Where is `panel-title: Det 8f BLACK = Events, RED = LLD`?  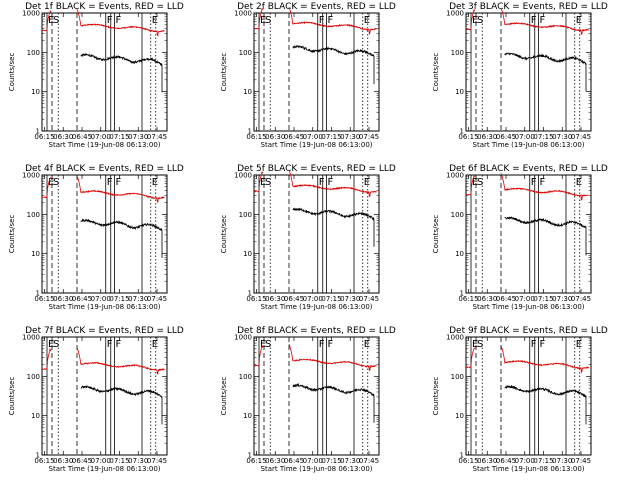
panel-title: Det 8f BLACK = Events, RED = LLD is located at coordinates (316, 331).